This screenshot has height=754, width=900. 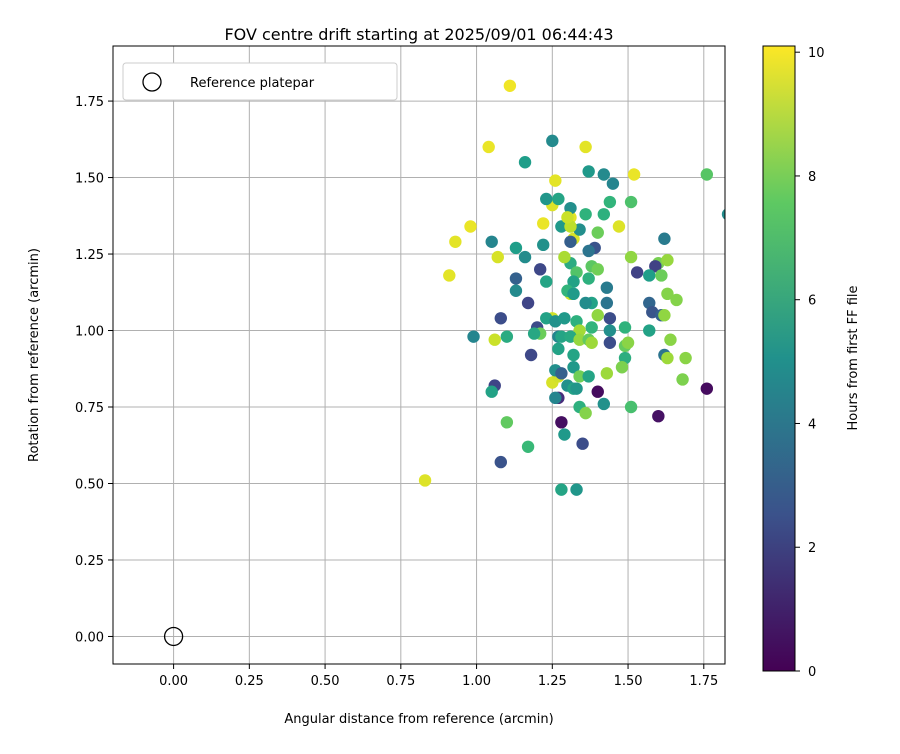 What do you see at coordinates (173, 636) in the screenshot?
I see `reference-platepar-marker` at bounding box center [173, 636].